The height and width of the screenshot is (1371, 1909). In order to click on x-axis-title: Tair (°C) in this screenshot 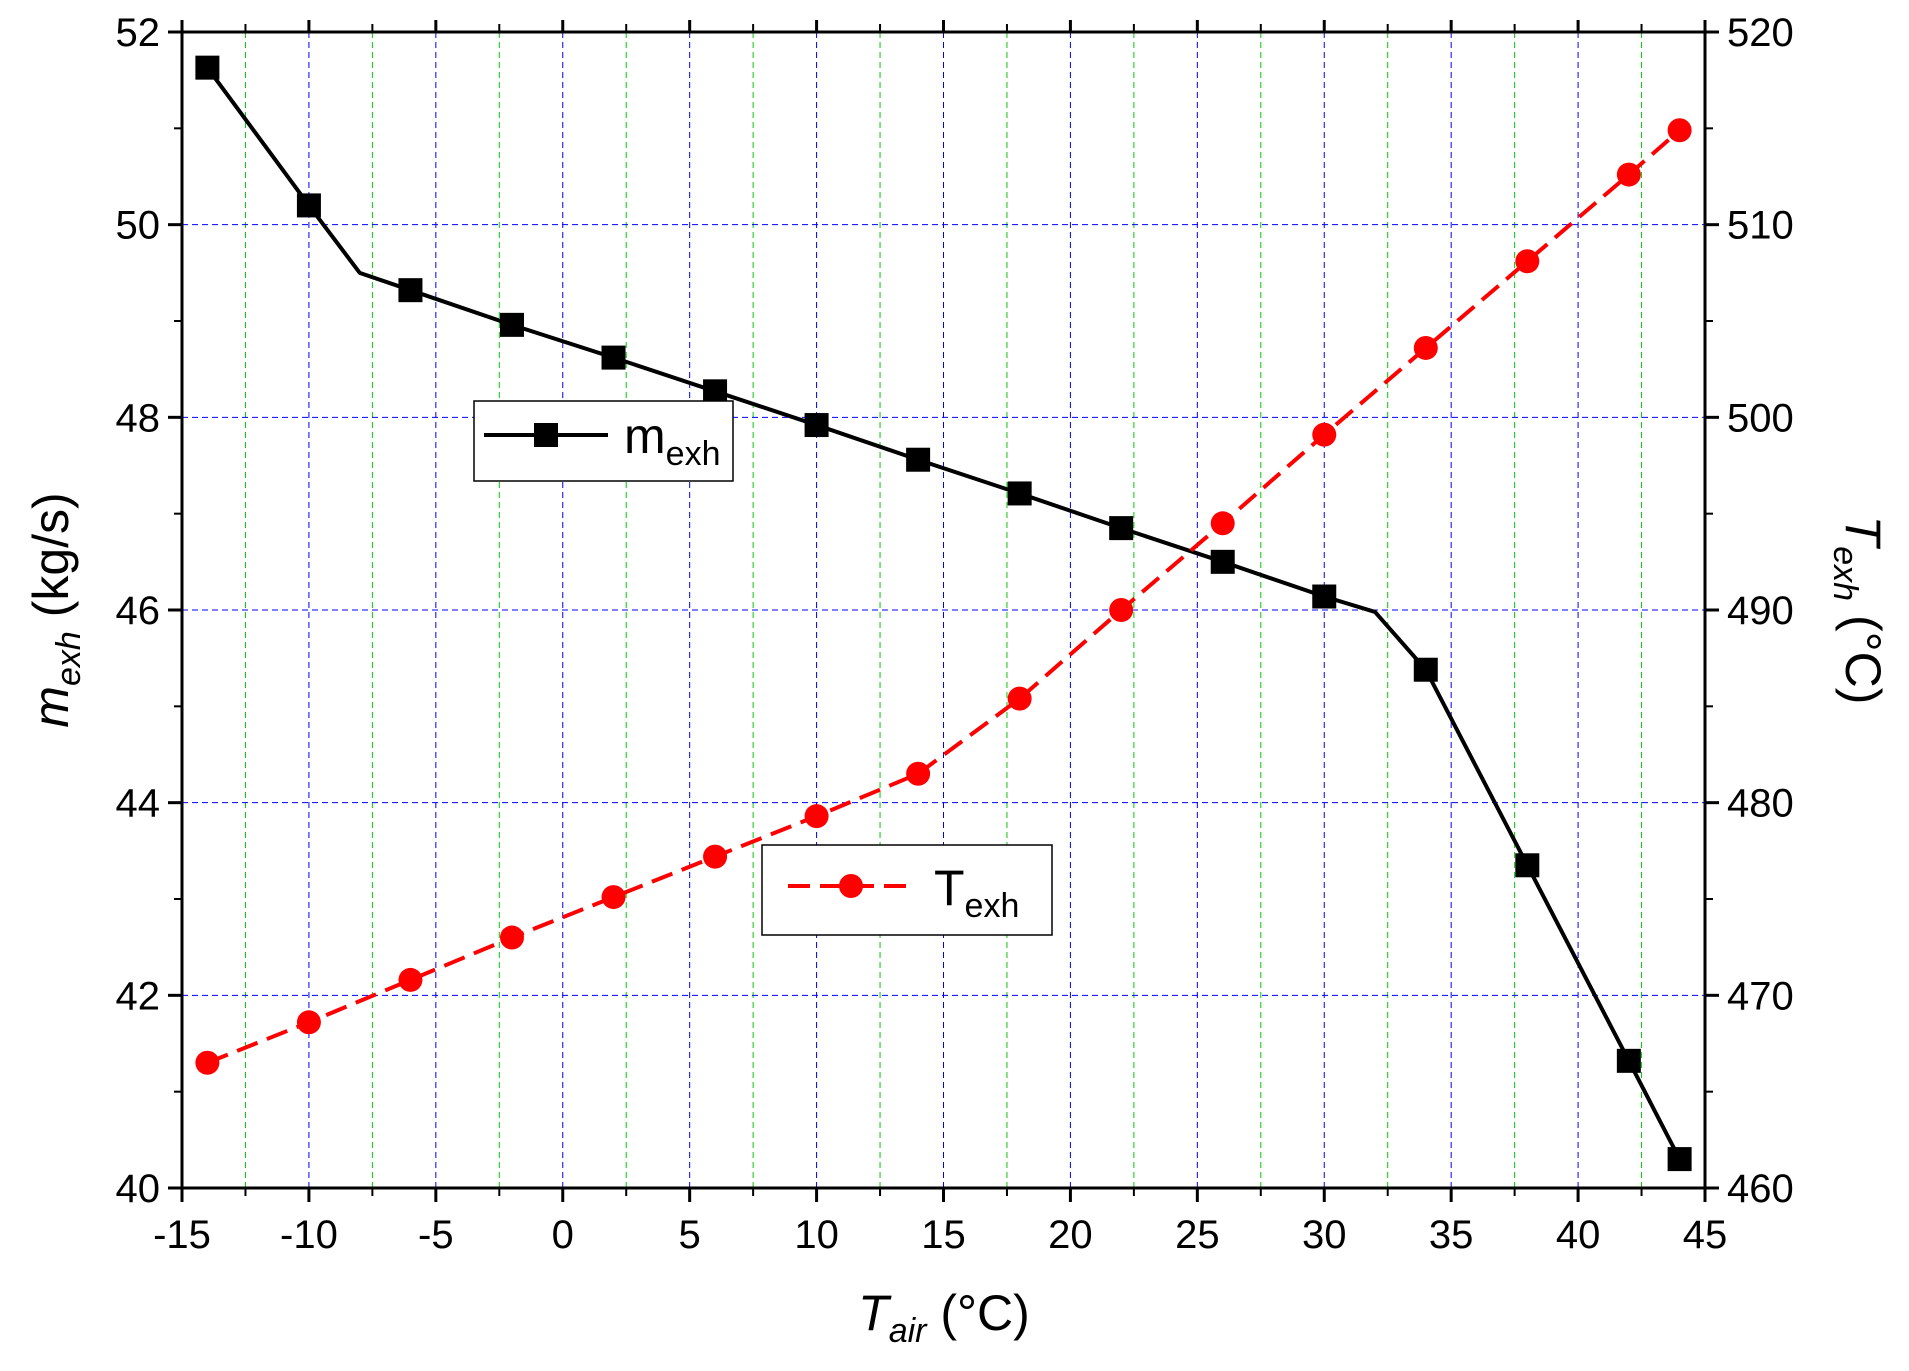, I will do `click(944, 1317)`.